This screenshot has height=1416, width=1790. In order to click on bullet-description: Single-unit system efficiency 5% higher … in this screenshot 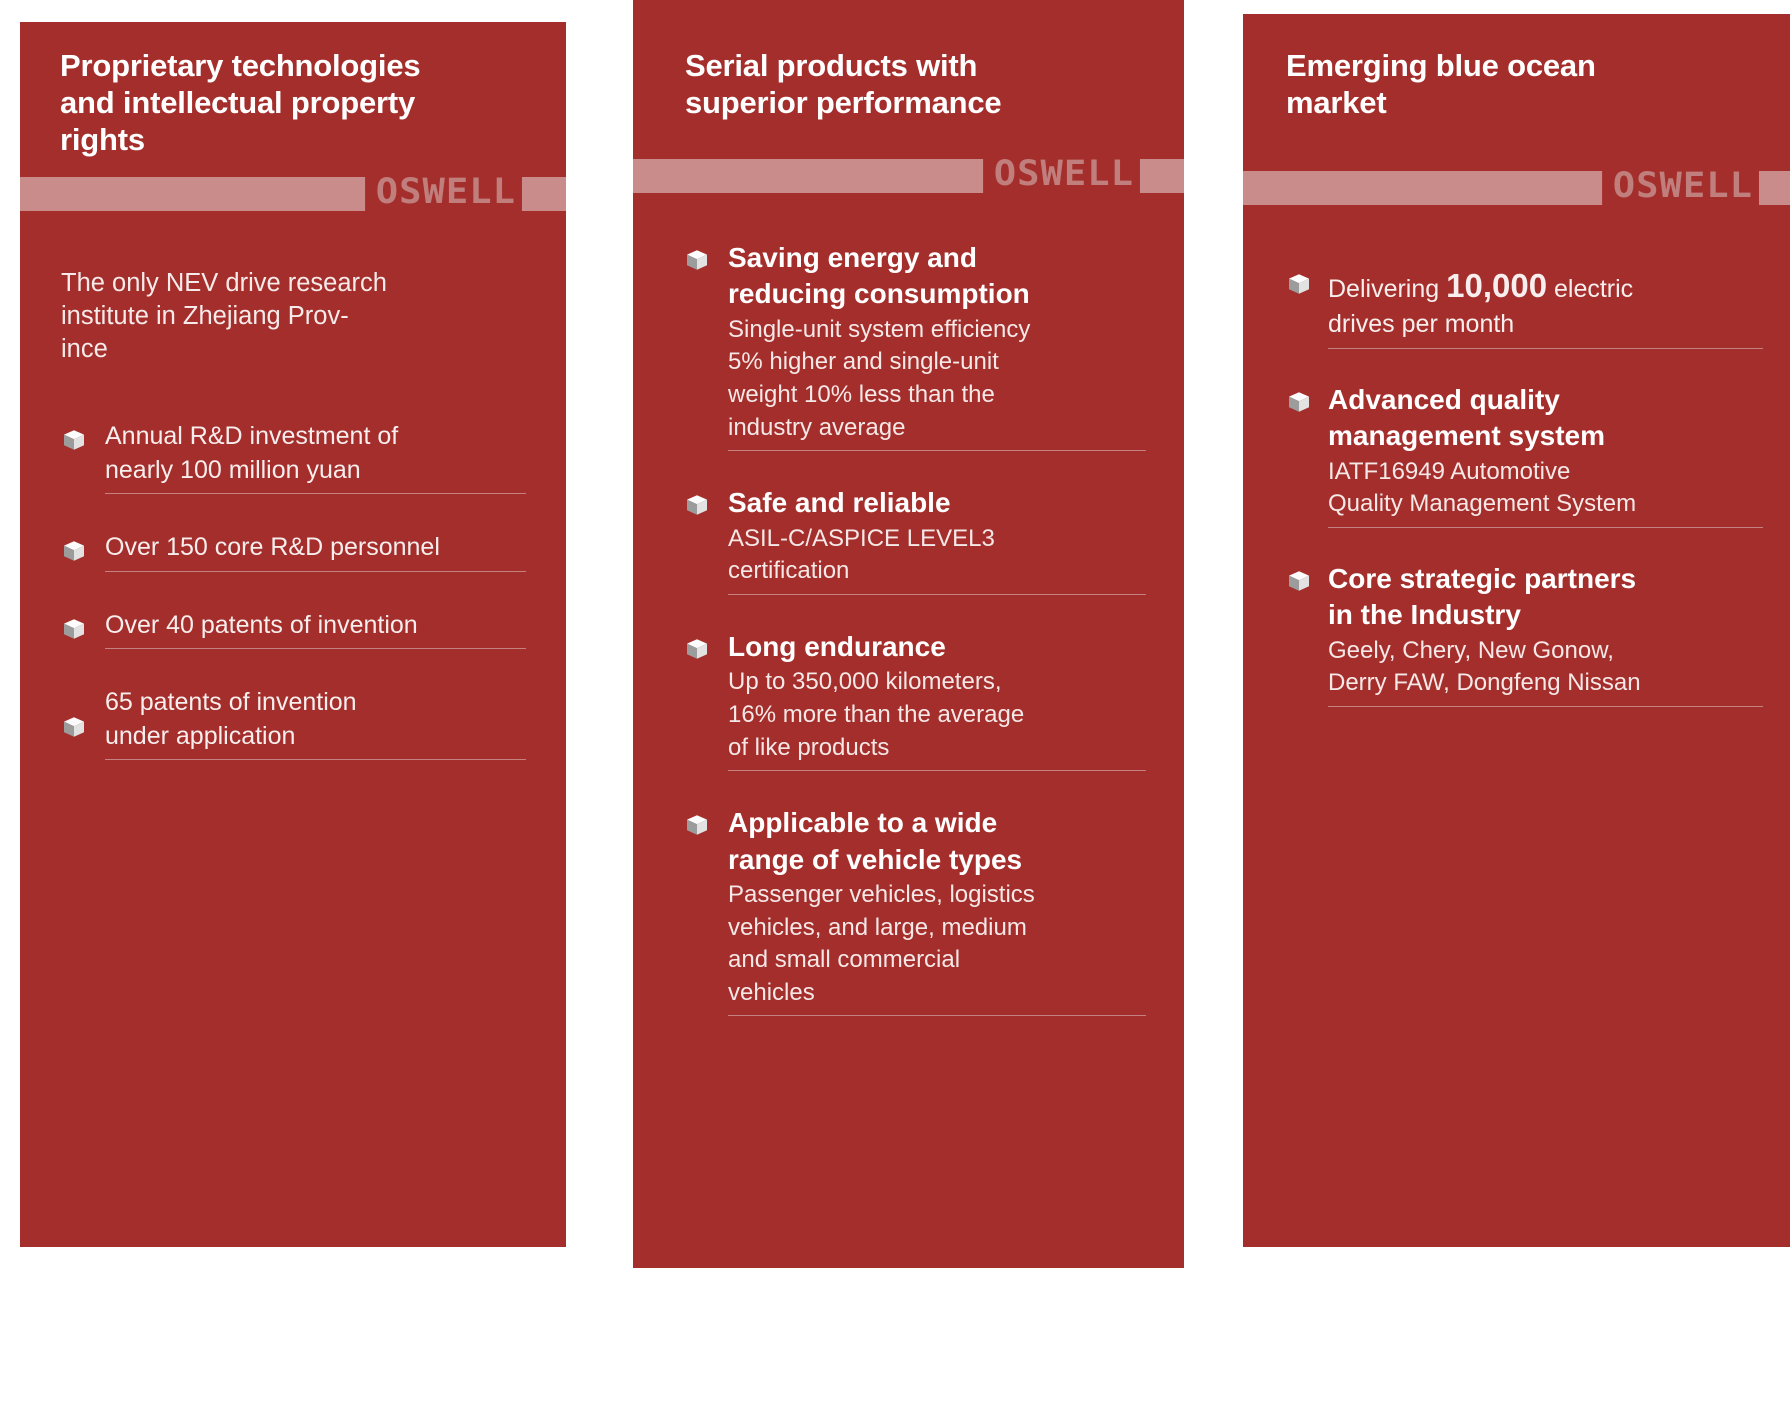, I will do `click(879, 378)`.